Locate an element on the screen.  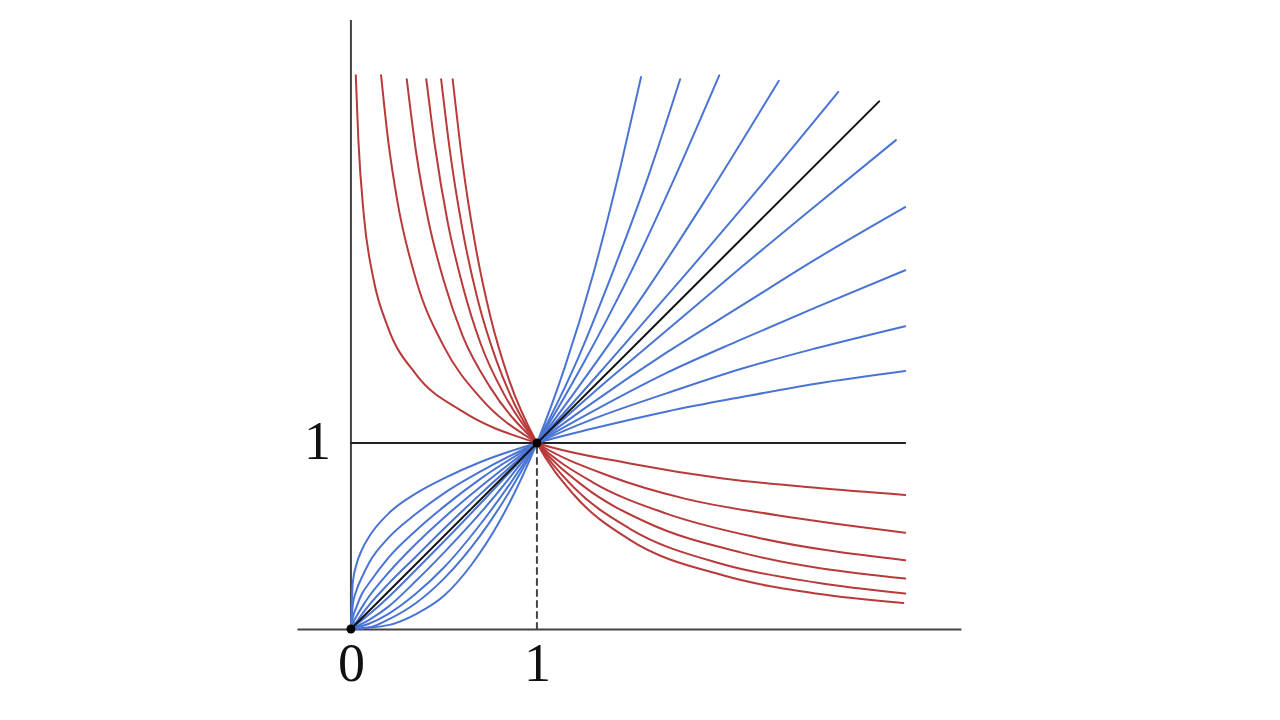
x-tick-label: 0 is located at coordinates (351, 662).